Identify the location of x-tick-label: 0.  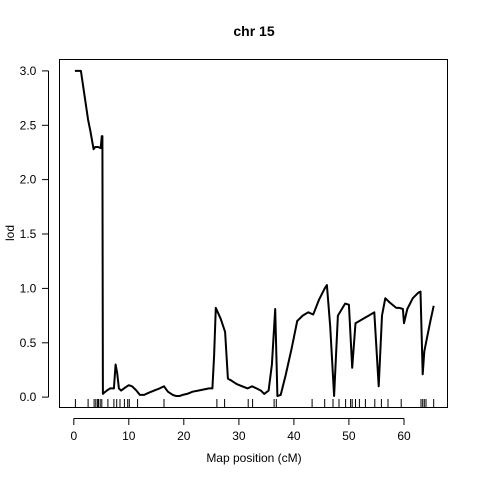
(73, 436).